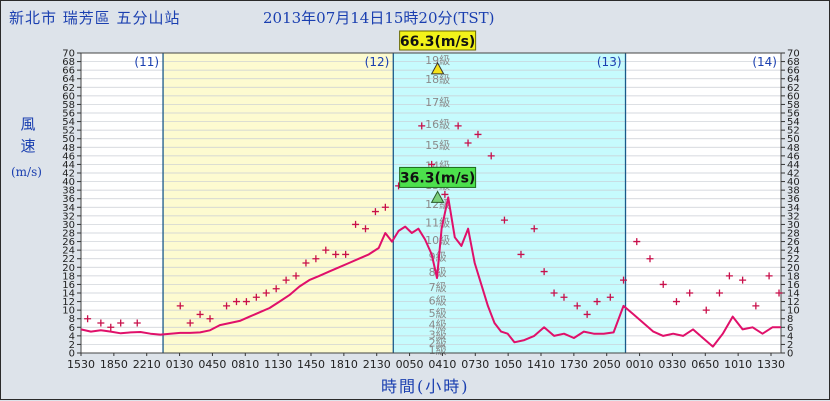 This screenshot has height=401, width=830. What do you see at coordinates (68, 216) in the screenshot?
I see `y-tick-label: 32` at bounding box center [68, 216].